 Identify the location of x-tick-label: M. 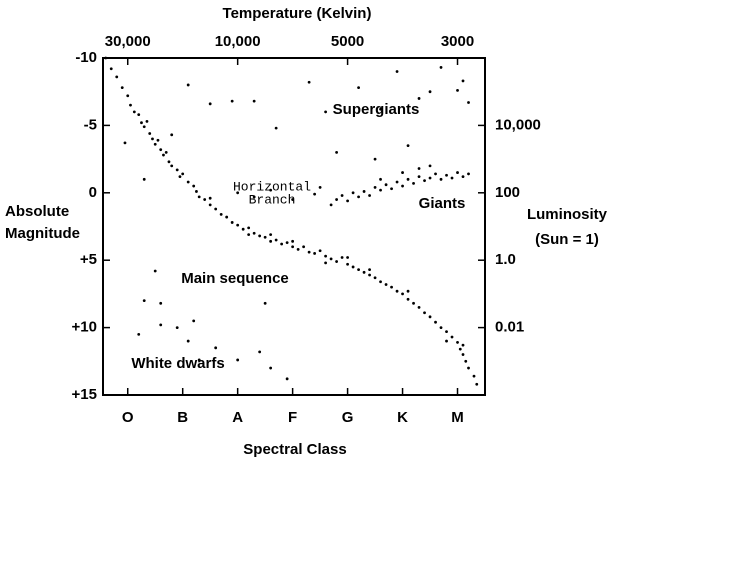
(457, 417).